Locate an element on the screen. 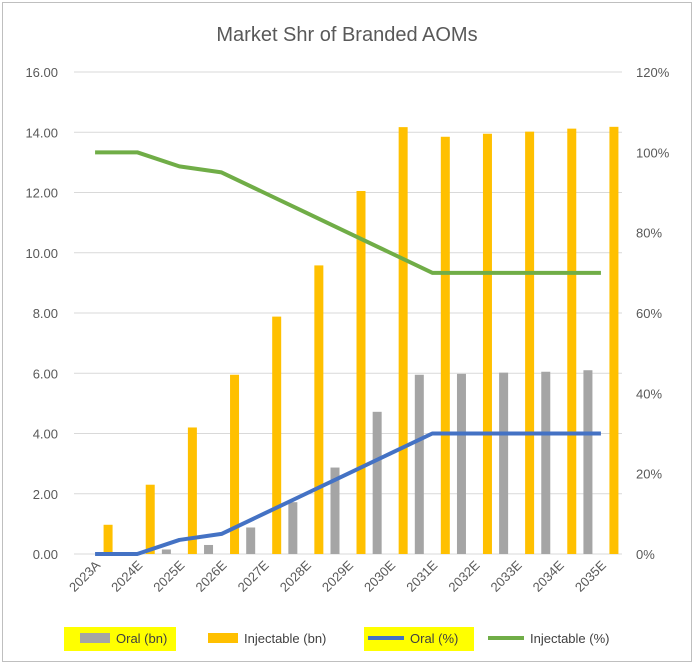 The height and width of the screenshot is (667, 698). legend-label: Oral (%) is located at coordinates (434, 638).